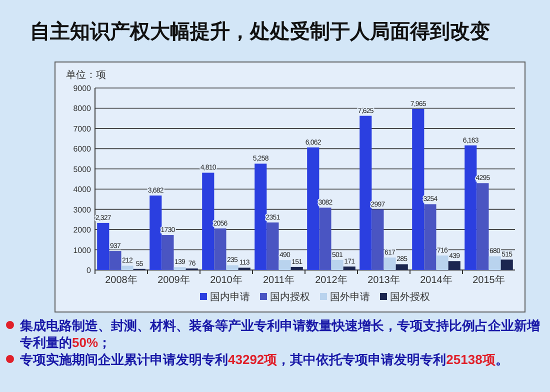  What do you see at coordinates (121, 280) in the screenshot?
I see `x-tick-label: 2008年` at bounding box center [121, 280].